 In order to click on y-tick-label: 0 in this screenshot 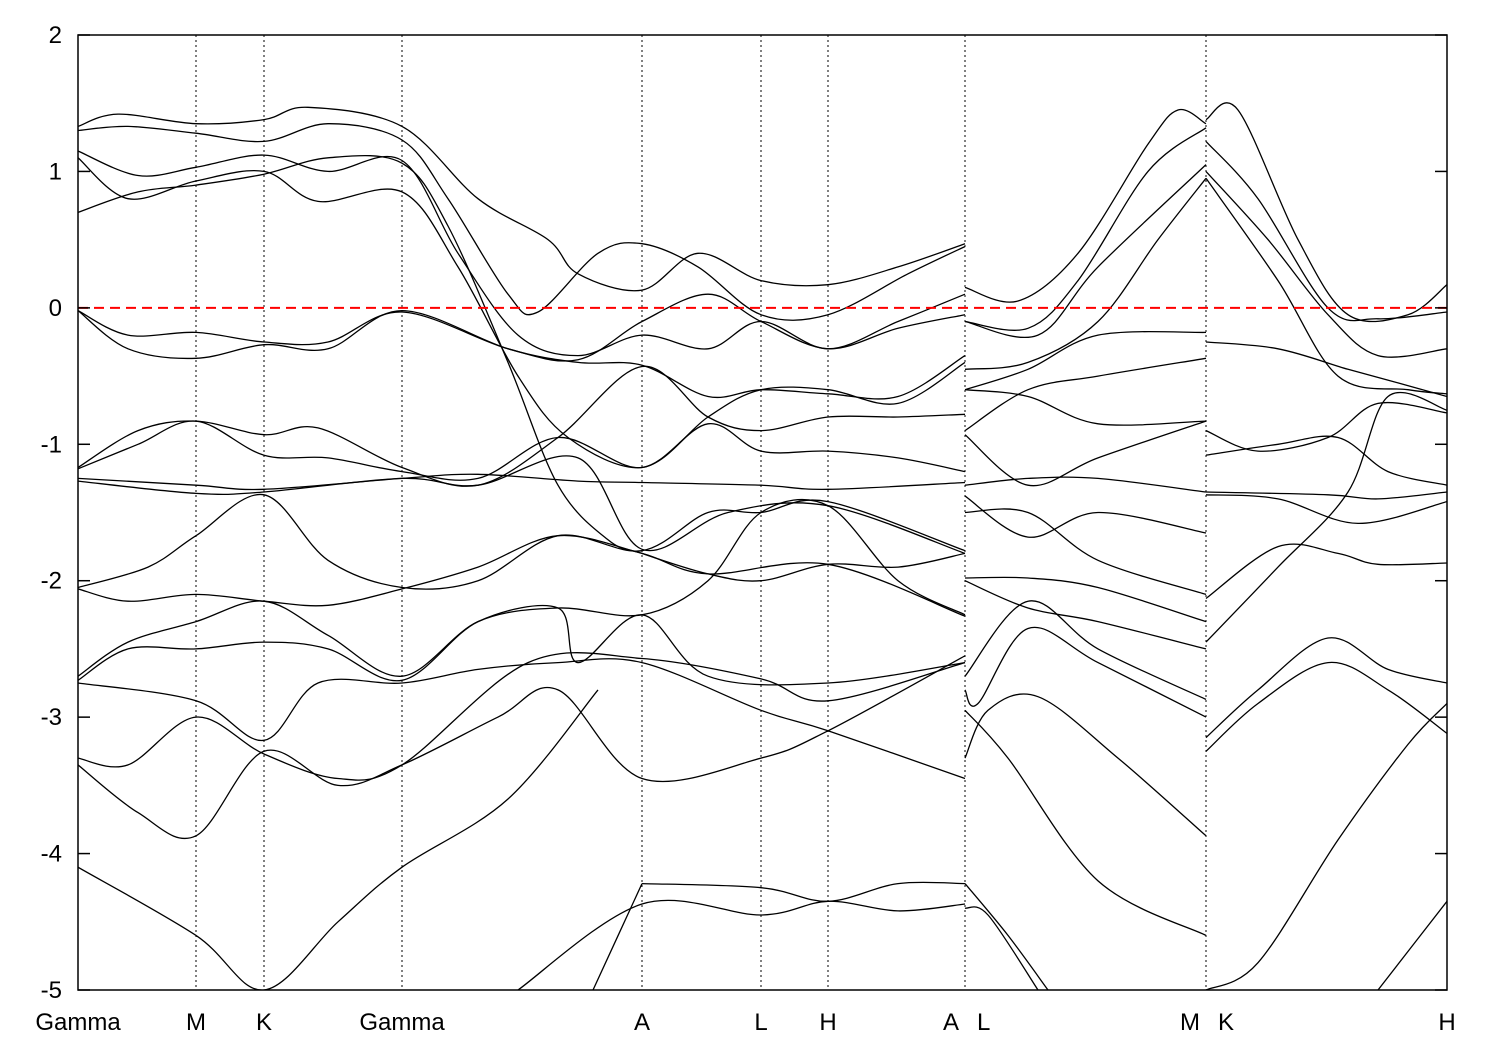, I will do `click(55, 308)`.